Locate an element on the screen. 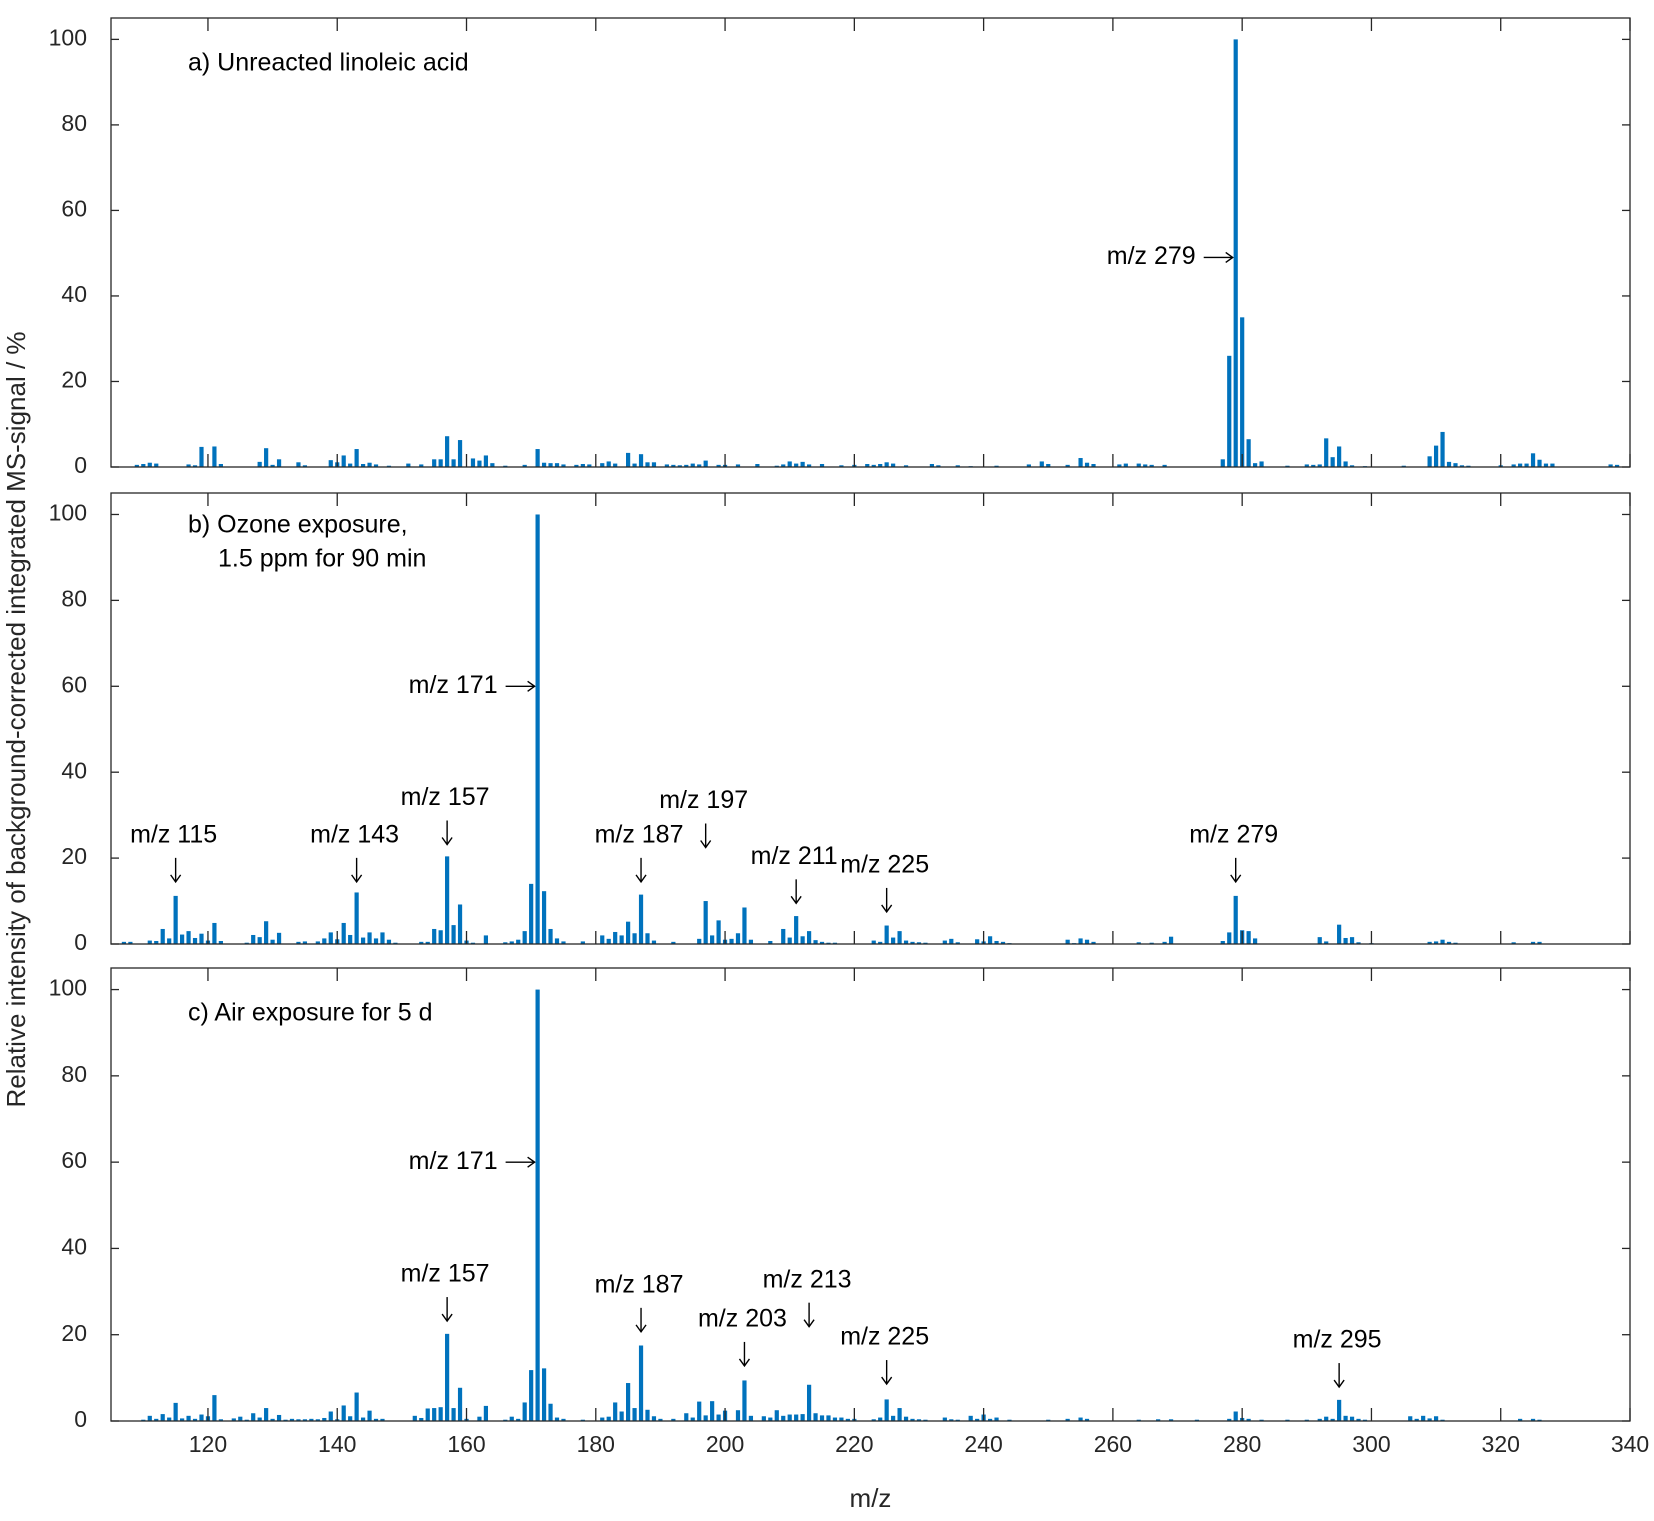 Image resolution: width=1654 pixels, height=1521 pixels. annotation-label: m/z 187 is located at coordinates (639, 834).